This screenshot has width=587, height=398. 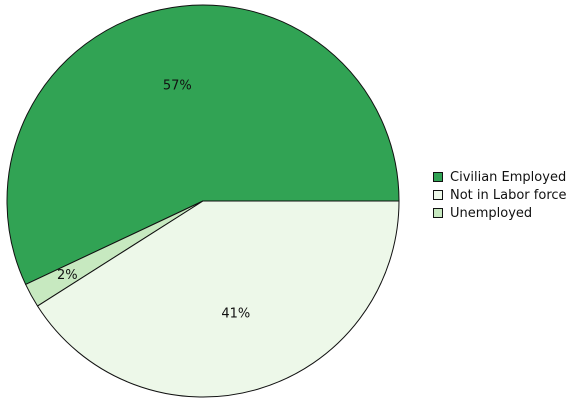 I want to click on pie-label-civilian-employed: 57%, so click(x=177, y=86).